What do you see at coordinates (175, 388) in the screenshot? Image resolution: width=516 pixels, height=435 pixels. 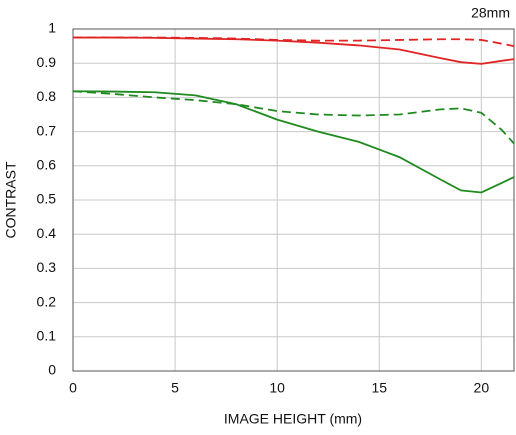 I see `x-tick-label: 5` at bounding box center [175, 388].